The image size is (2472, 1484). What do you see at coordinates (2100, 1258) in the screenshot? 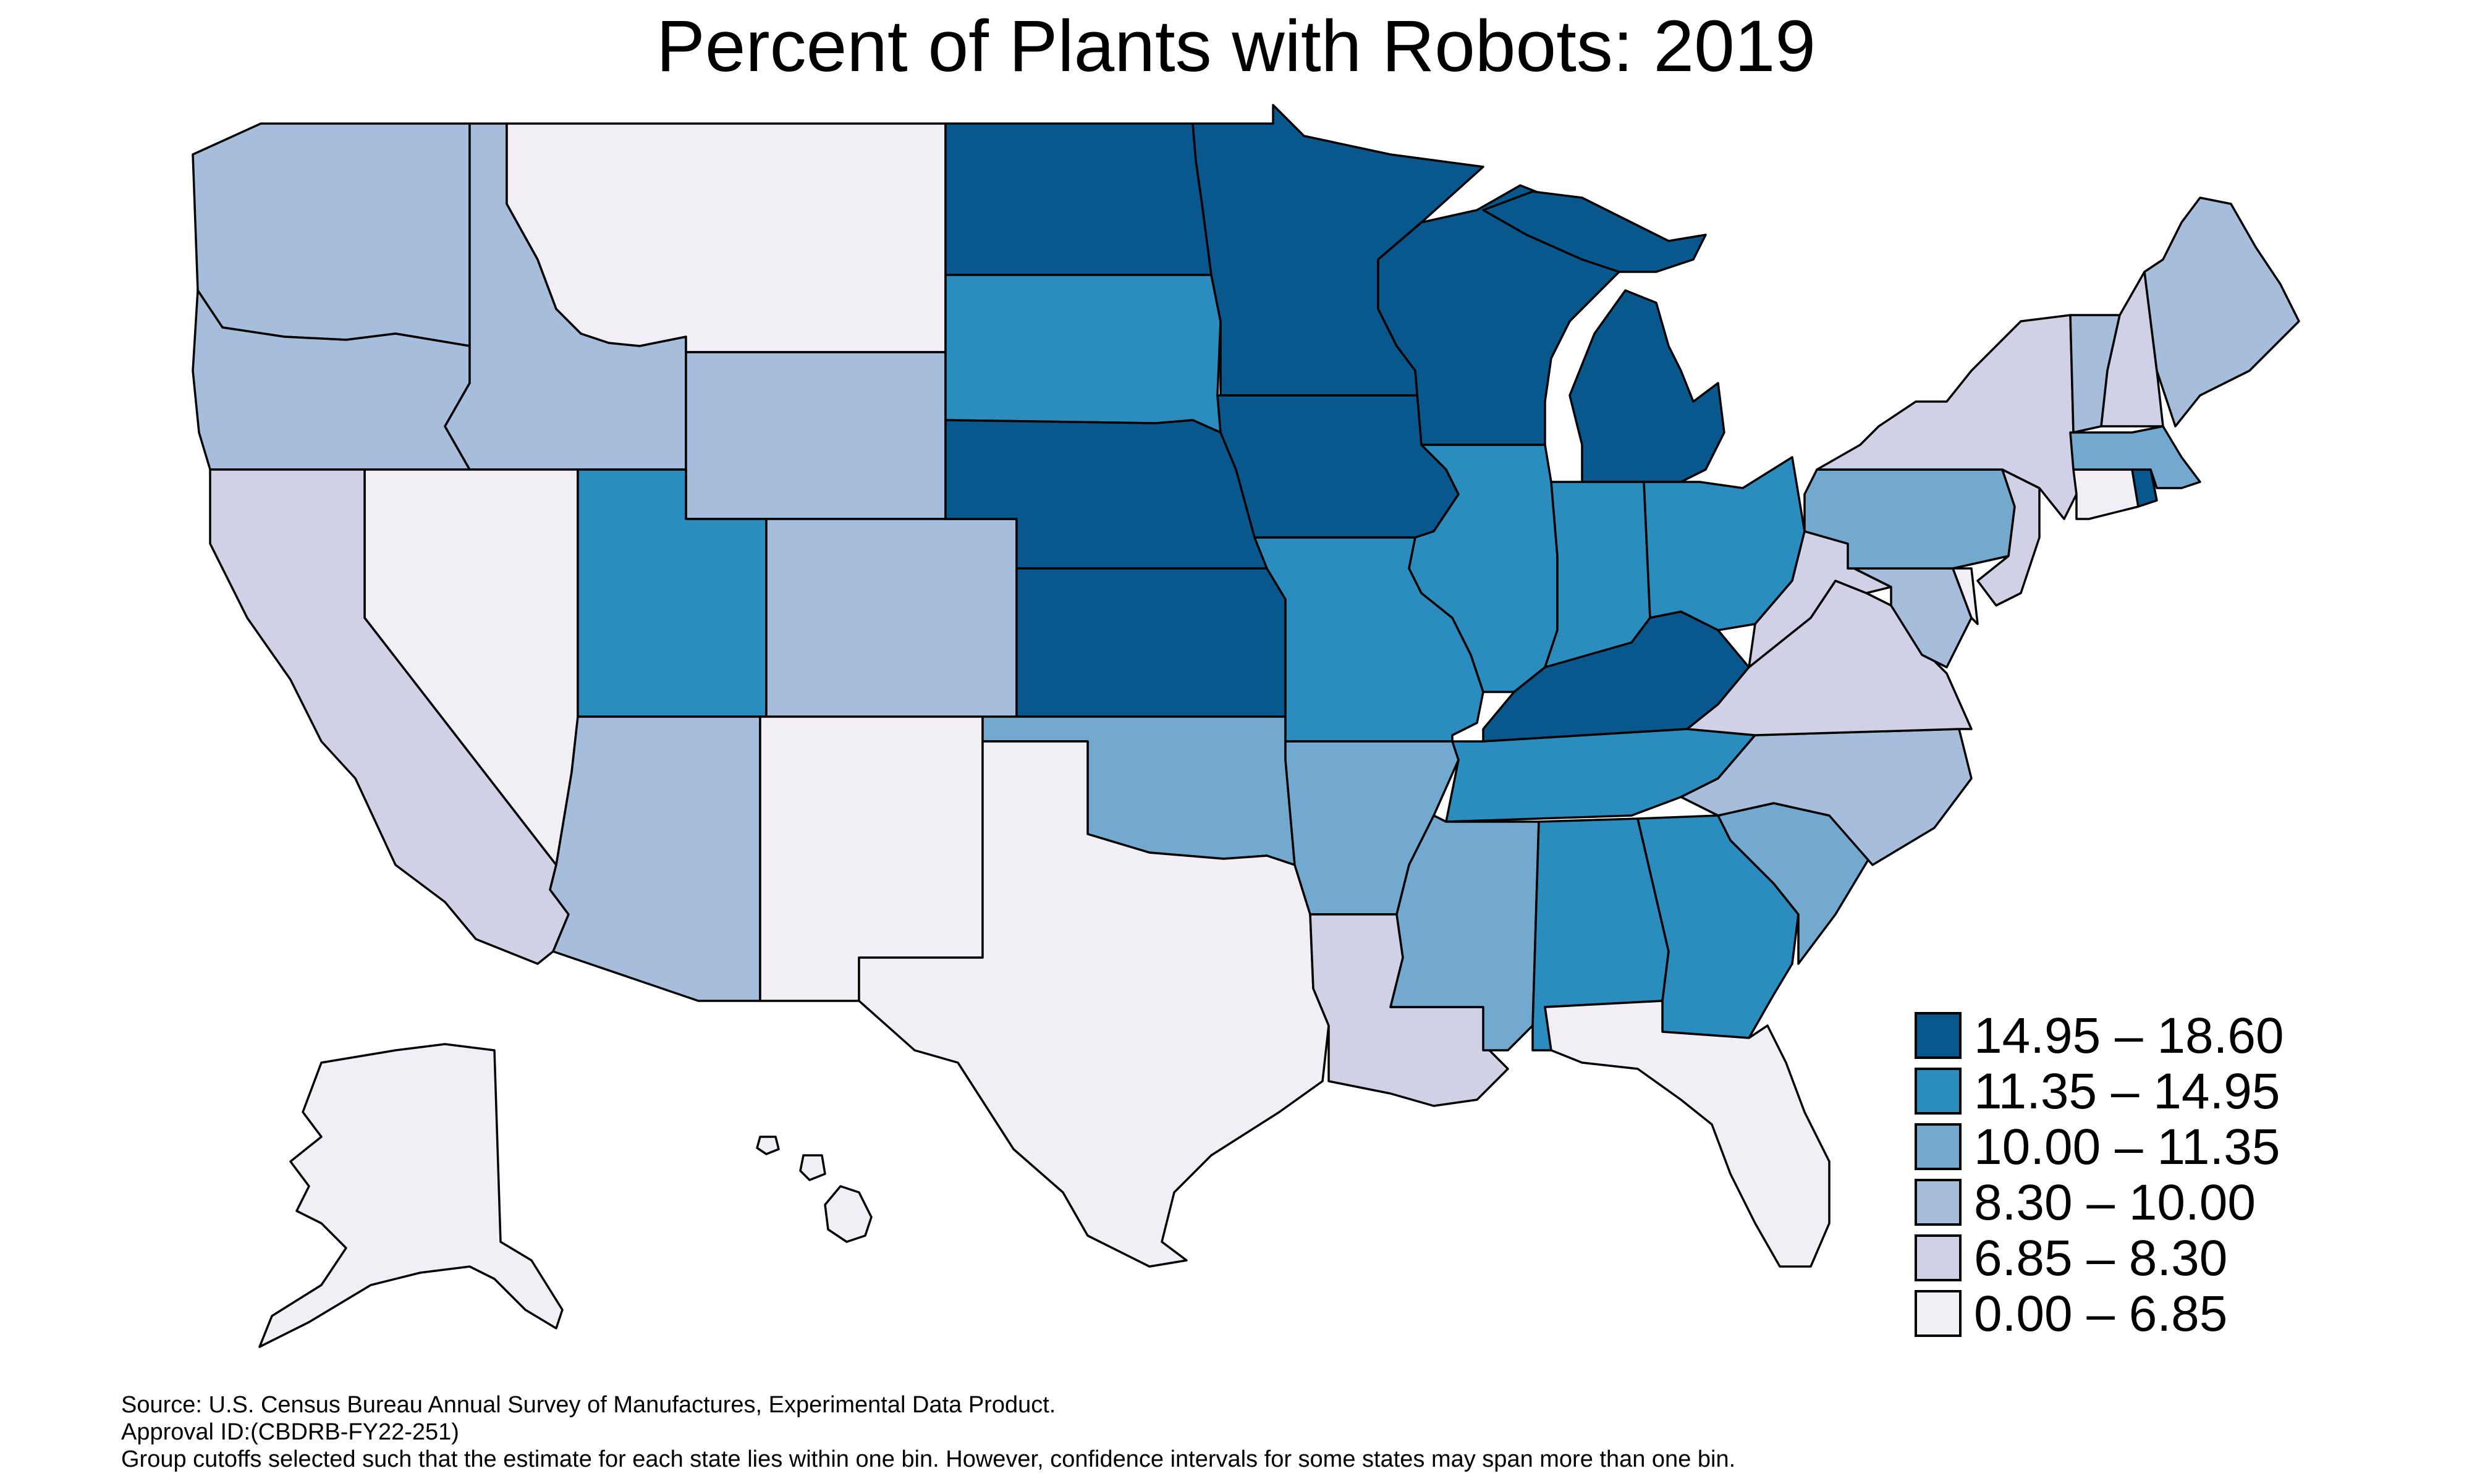
I see `legend-label: 6.85 – 8.30` at bounding box center [2100, 1258].